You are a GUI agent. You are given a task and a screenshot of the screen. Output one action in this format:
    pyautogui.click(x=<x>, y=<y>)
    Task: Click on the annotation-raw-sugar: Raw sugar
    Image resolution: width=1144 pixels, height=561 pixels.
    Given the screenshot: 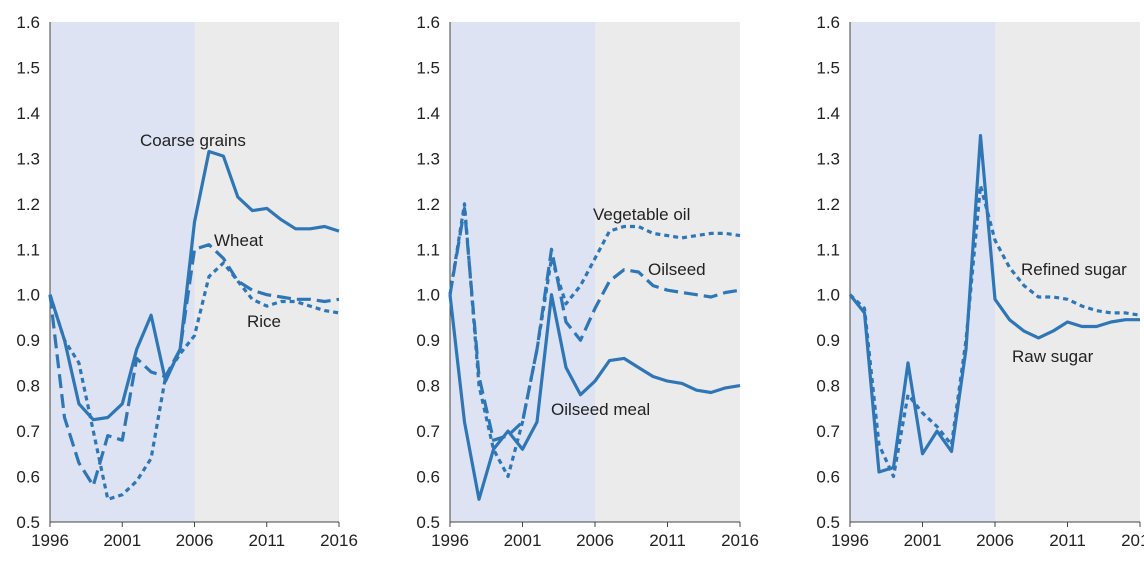 What is the action you would take?
    pyautogui.click(x=1053, y=356)
    